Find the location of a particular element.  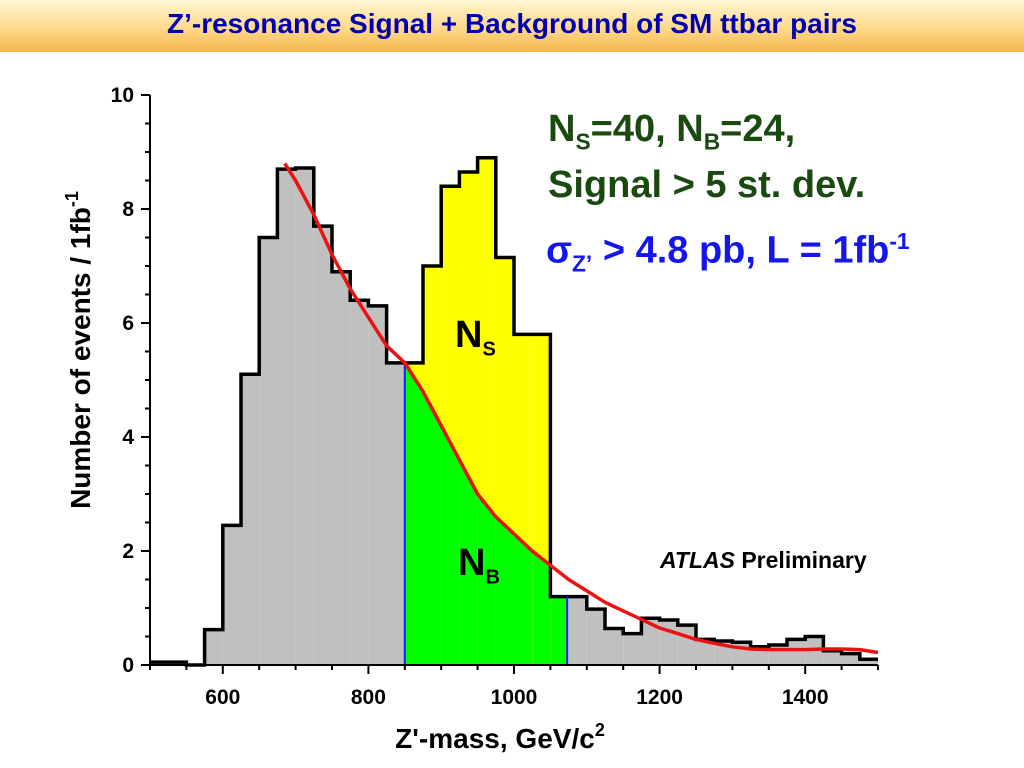

x-tick-label: 600 is located at coordinates (222, 697).